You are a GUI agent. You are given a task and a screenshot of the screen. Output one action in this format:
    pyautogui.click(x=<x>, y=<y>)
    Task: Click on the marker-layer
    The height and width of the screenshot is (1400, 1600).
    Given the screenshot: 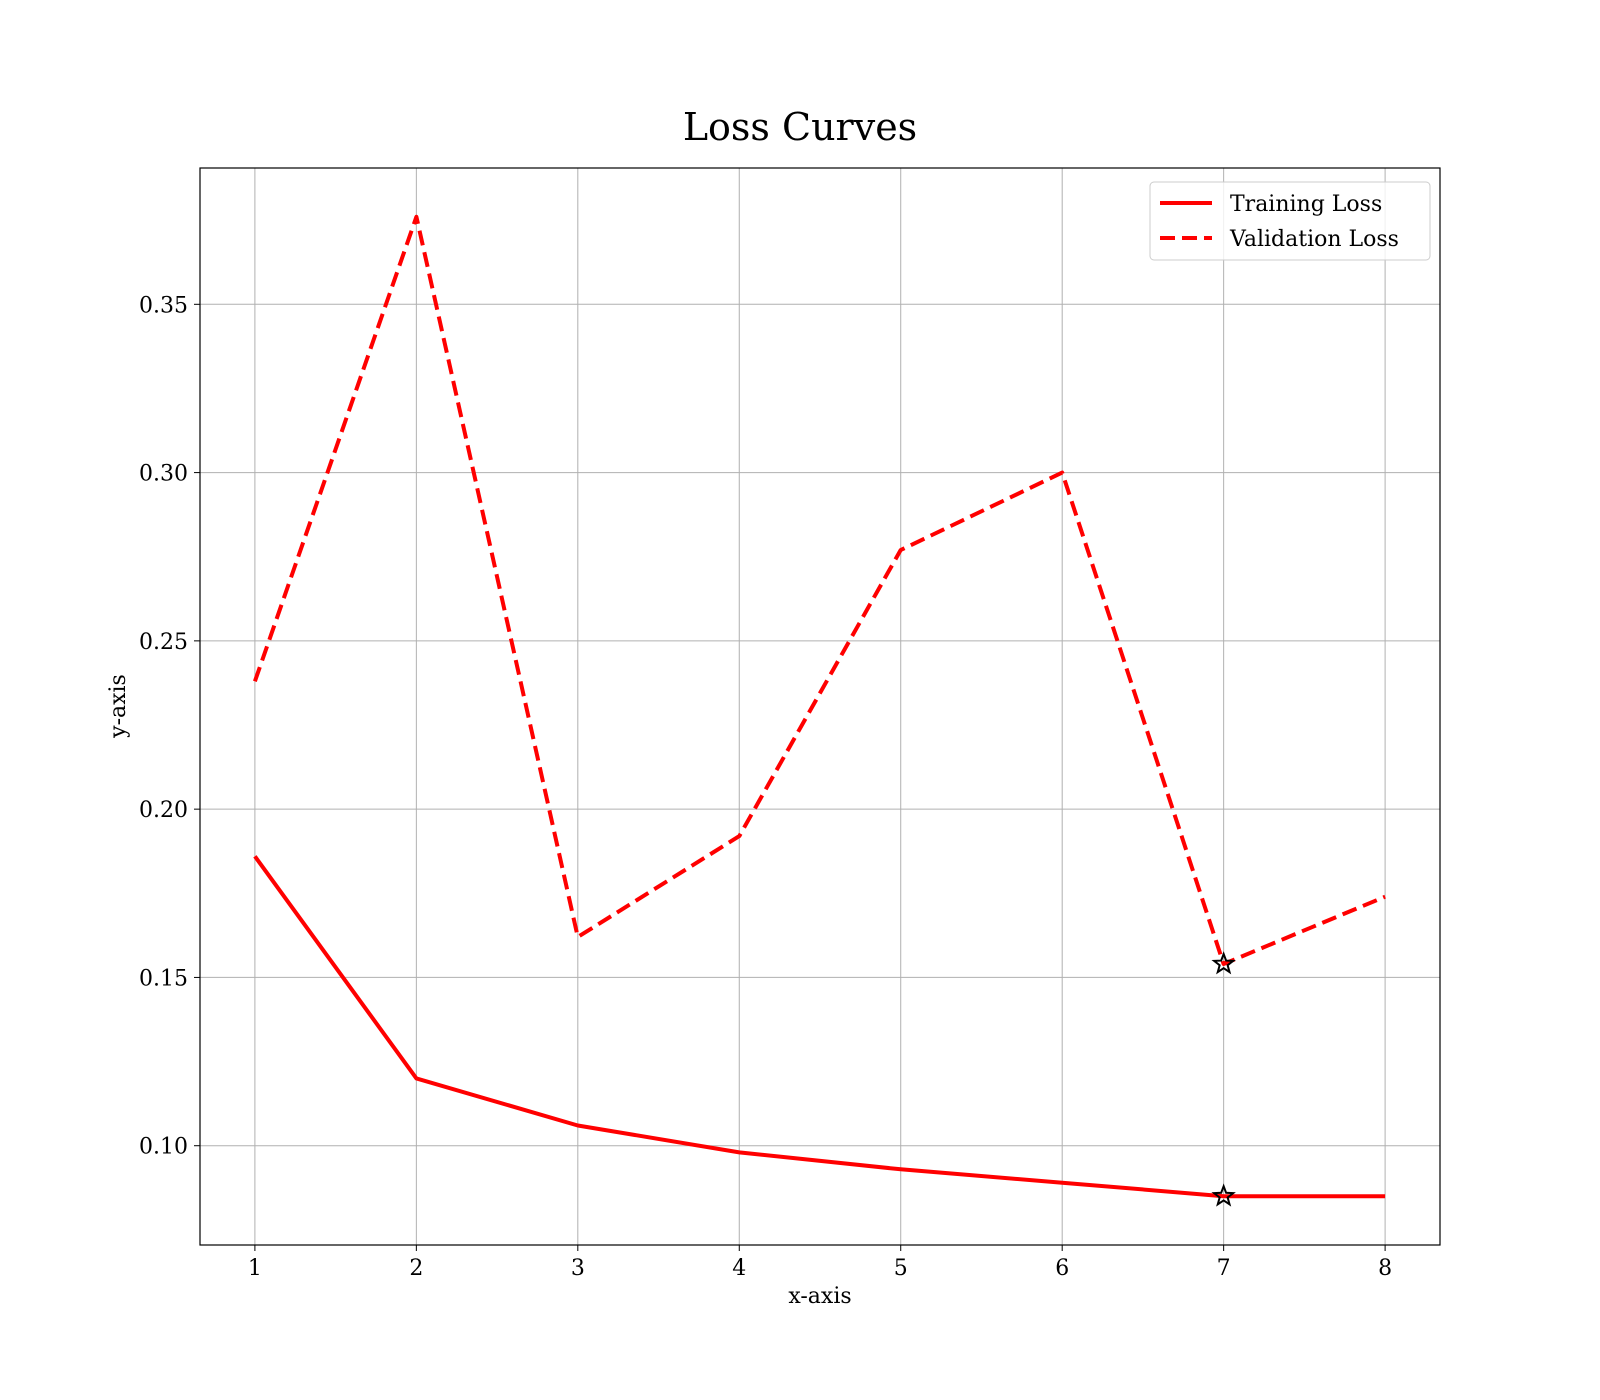 What is the action you would take?
    pyautogui.click(x=1223, y=1079)
    